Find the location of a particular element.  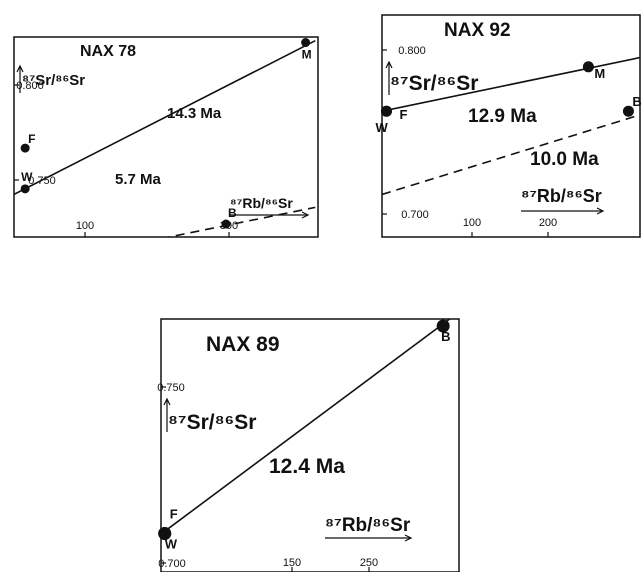

y-tick-label: 0.750 is located at coordinates (171, 388).